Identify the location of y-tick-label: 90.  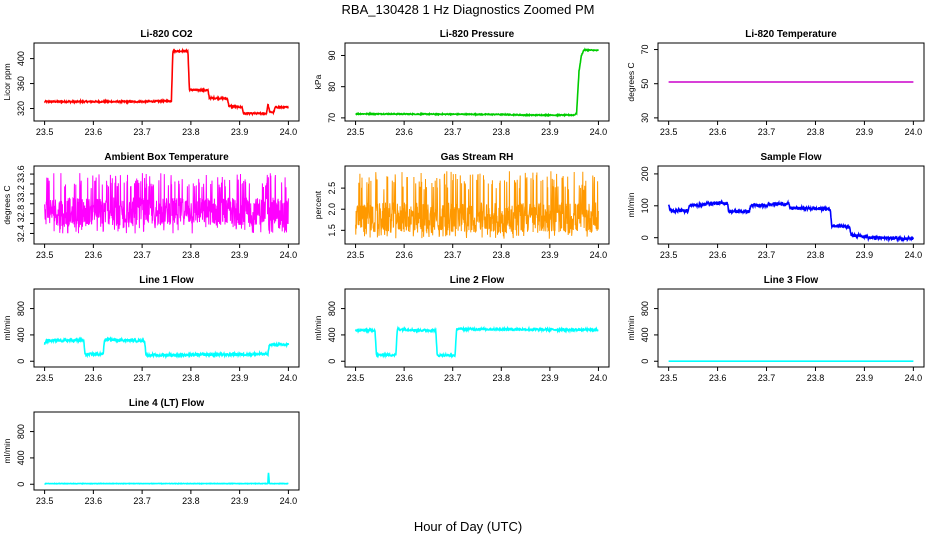
(332, 55).